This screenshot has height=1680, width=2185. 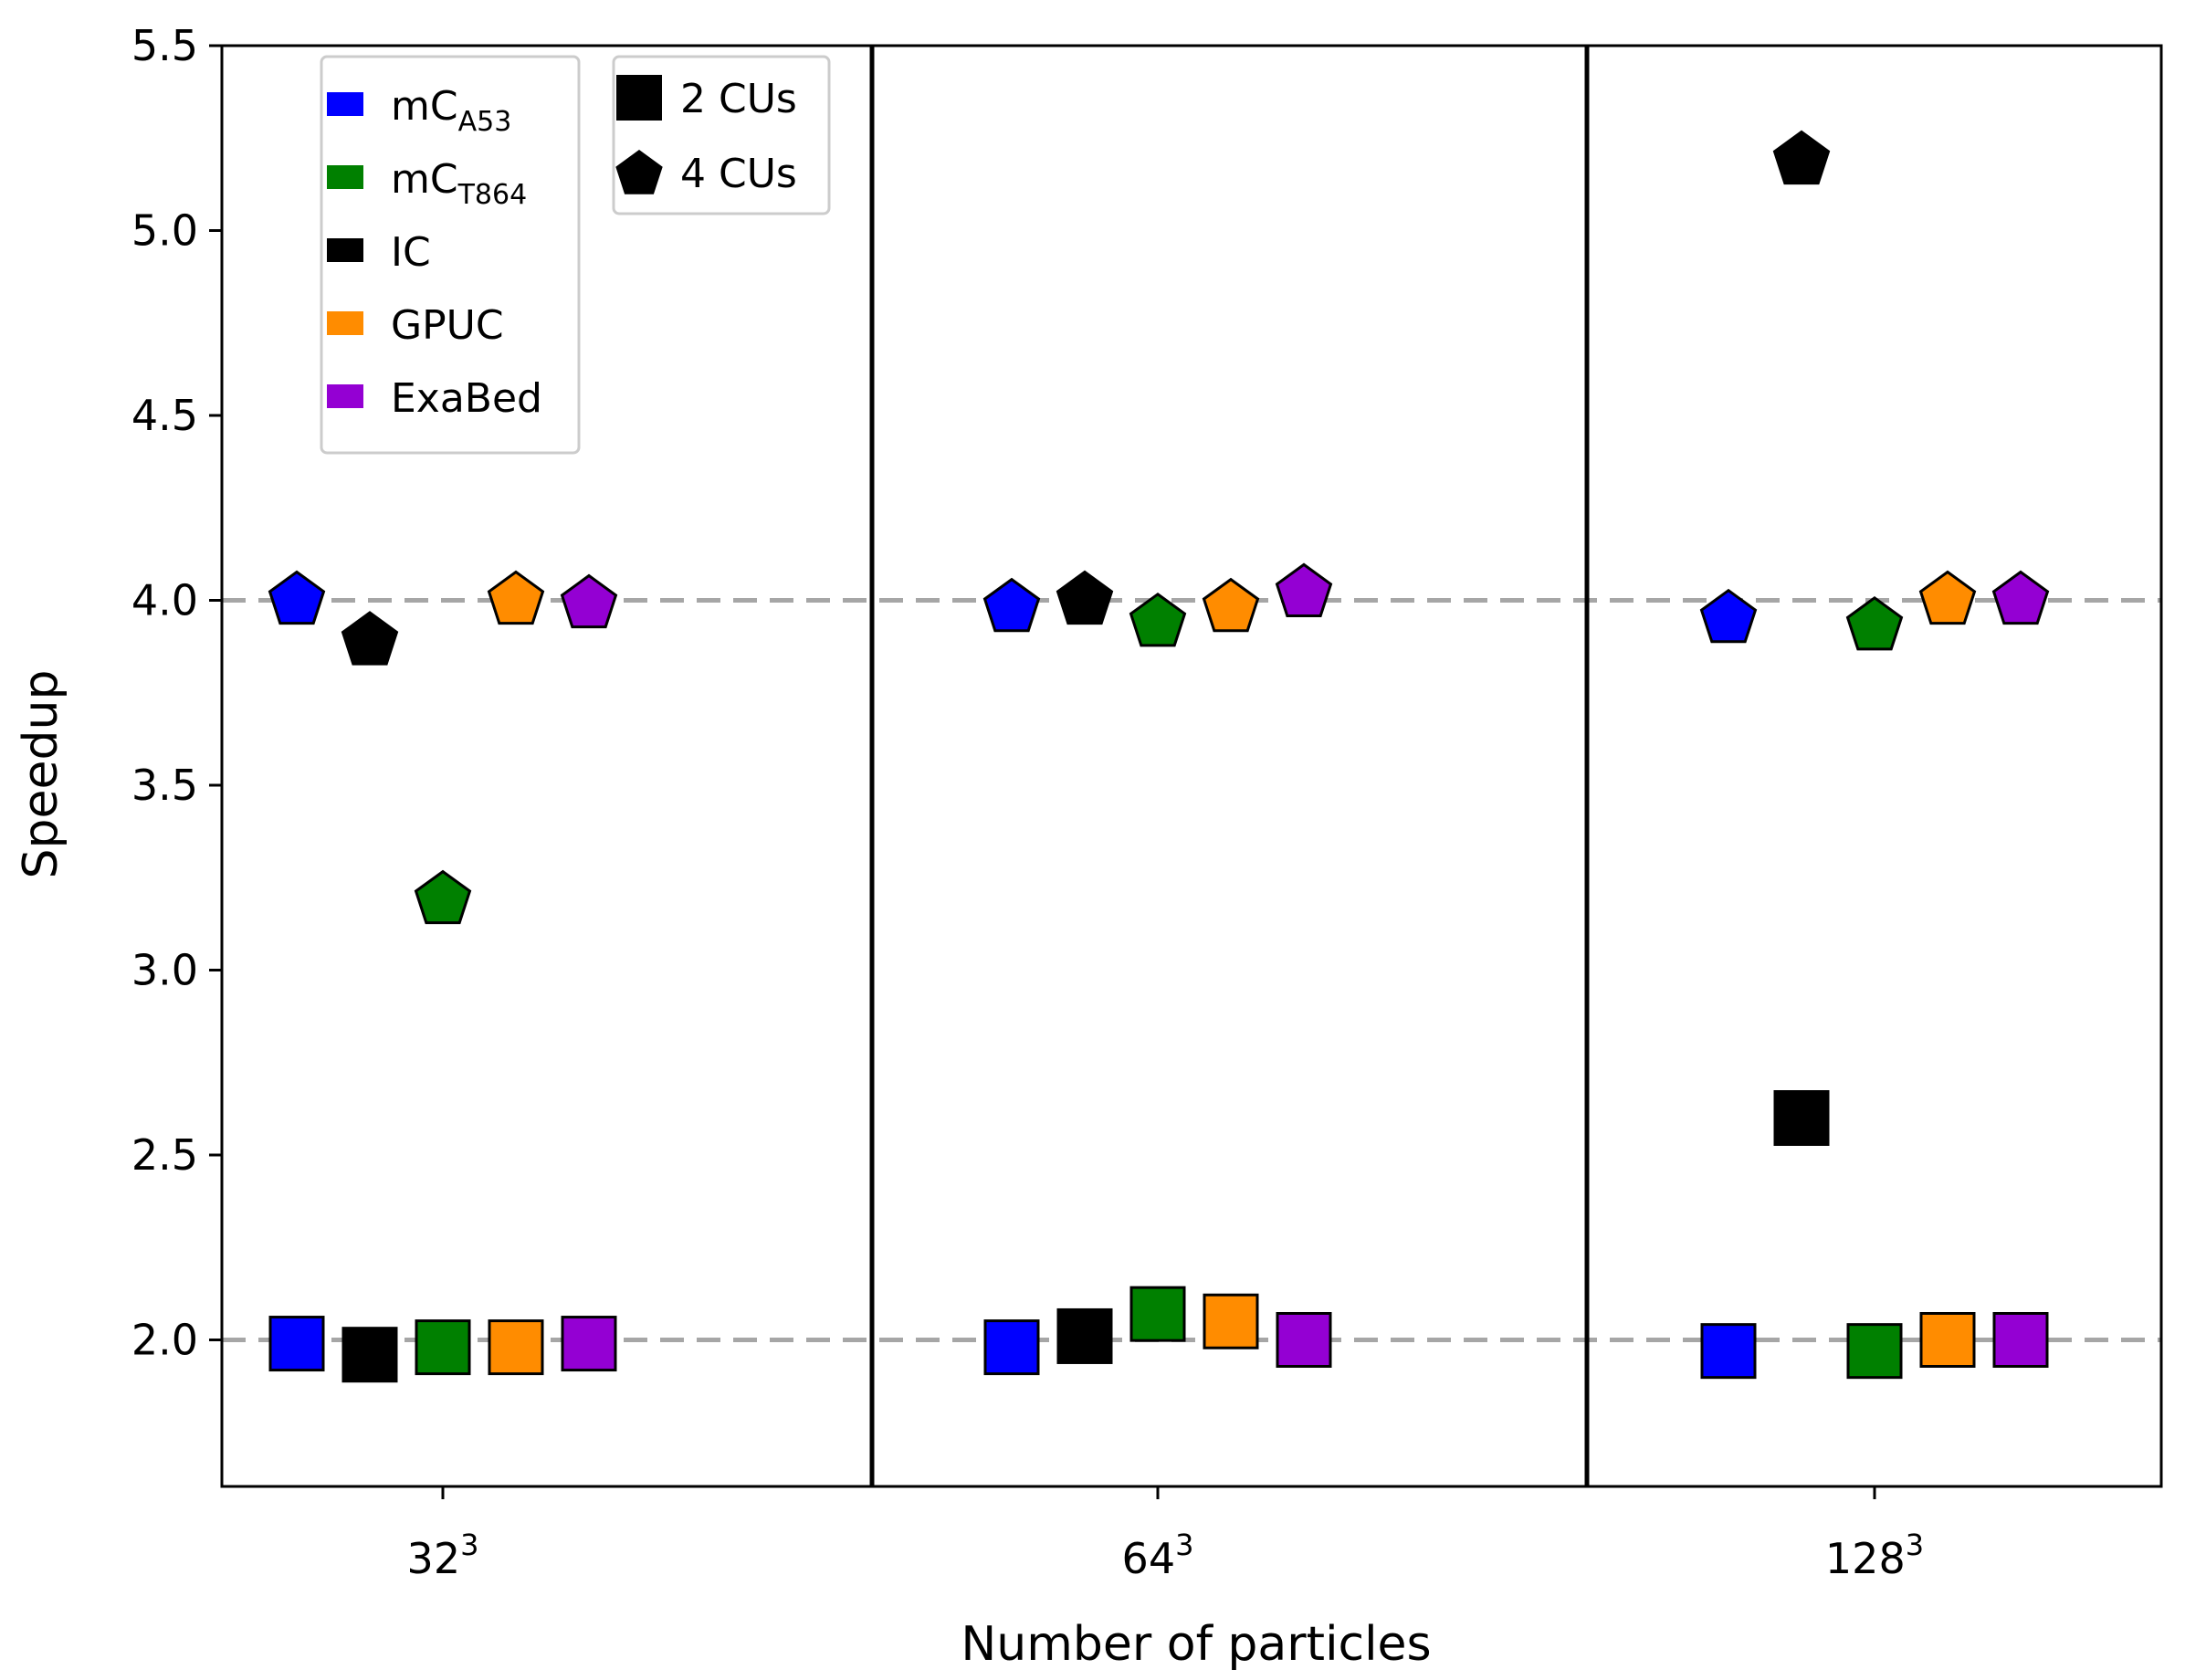 What do you see at coordinates (164, 1340) in the screenshot?
I see `y-tick-label-0: 2.0` at bounding box center [164, 1340].